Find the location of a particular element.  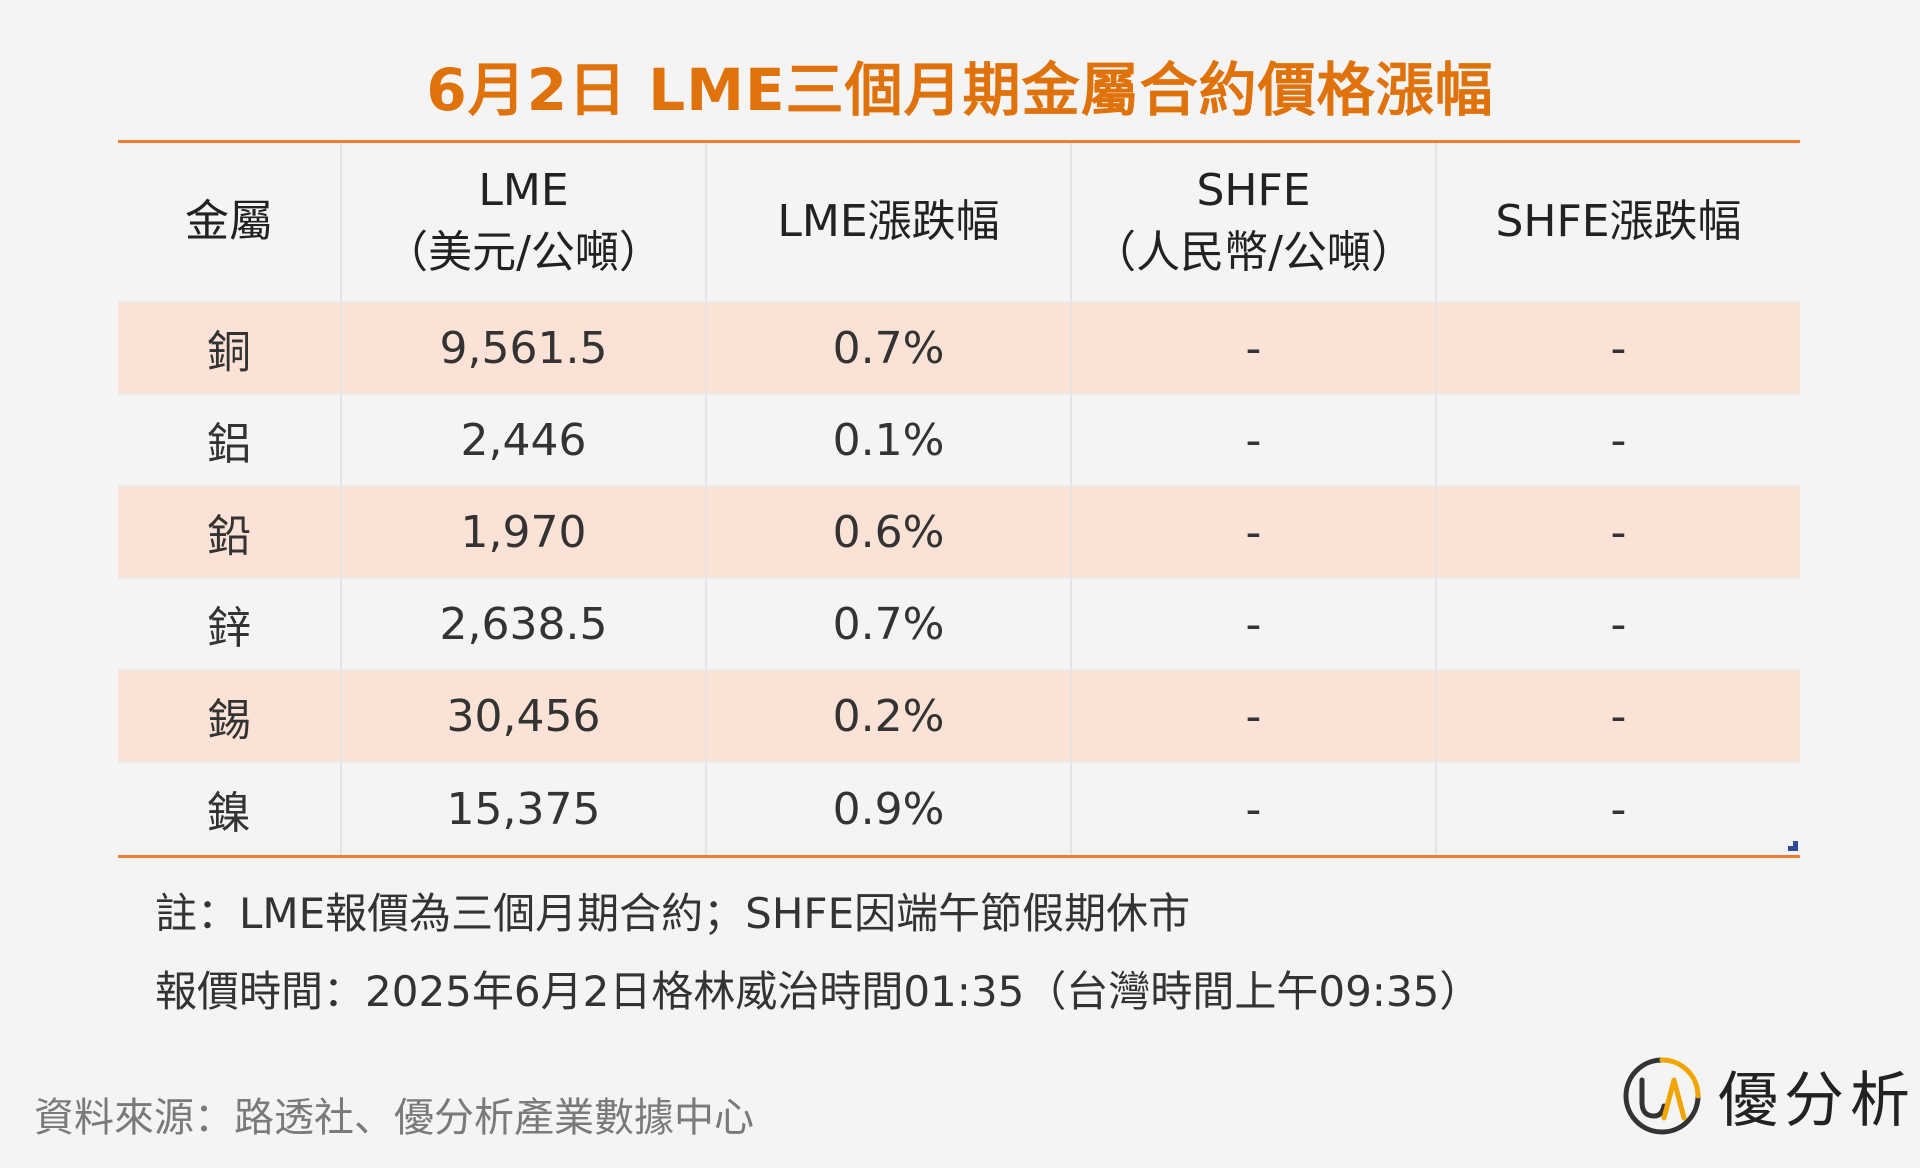

data-source: 資料來源：路透社、優分析產業數據中心 is located at coordinates (394, 1118).